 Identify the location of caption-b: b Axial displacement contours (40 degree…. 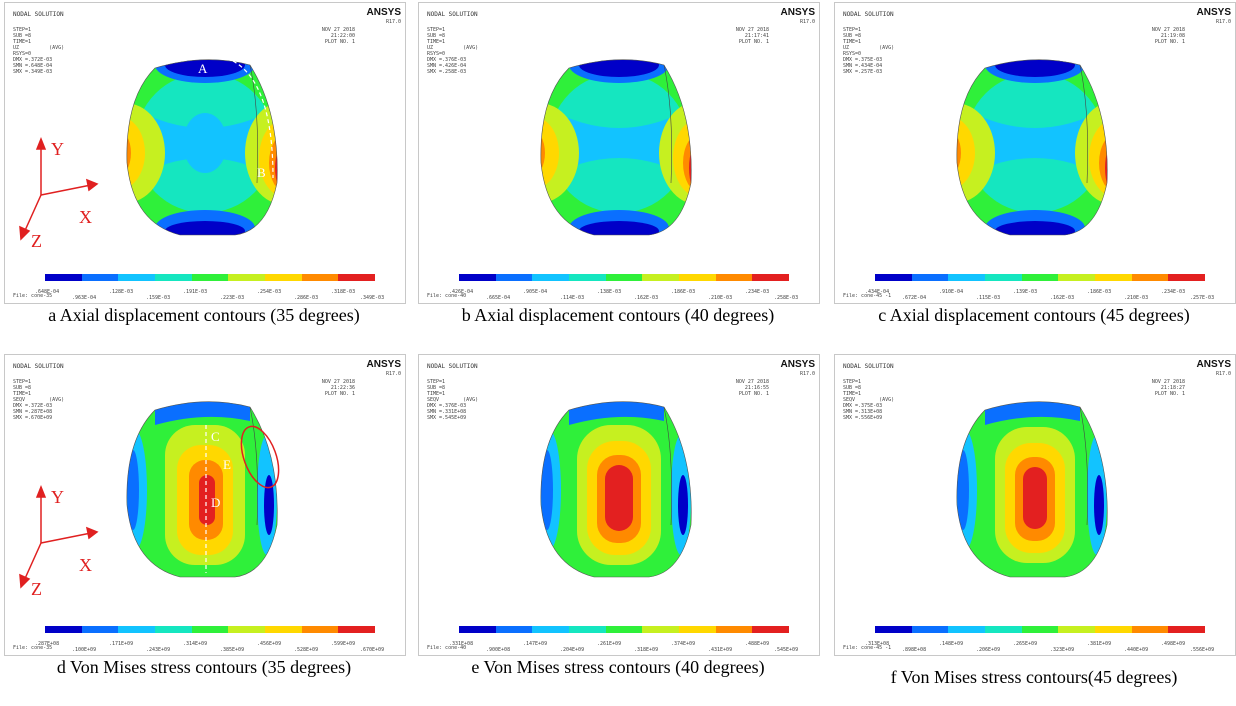
(618, 315).